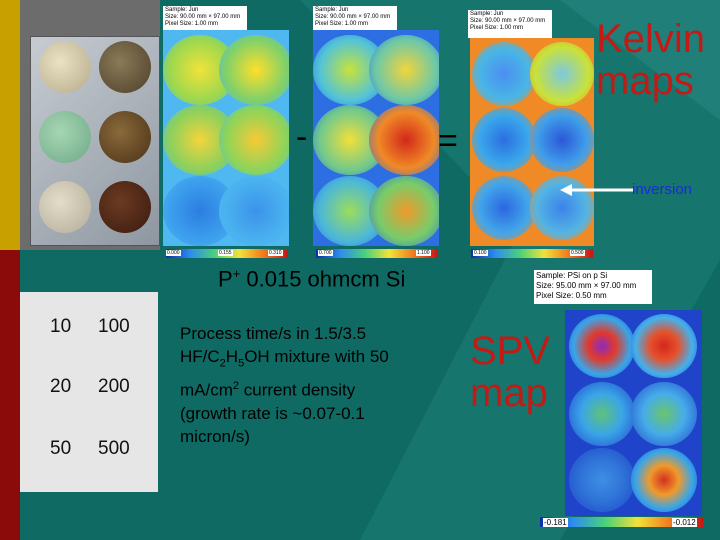  What do you see at coordinates (61, 448) in the screenshot?
I see `table-cell: 50` at bounding box center [61, 448].